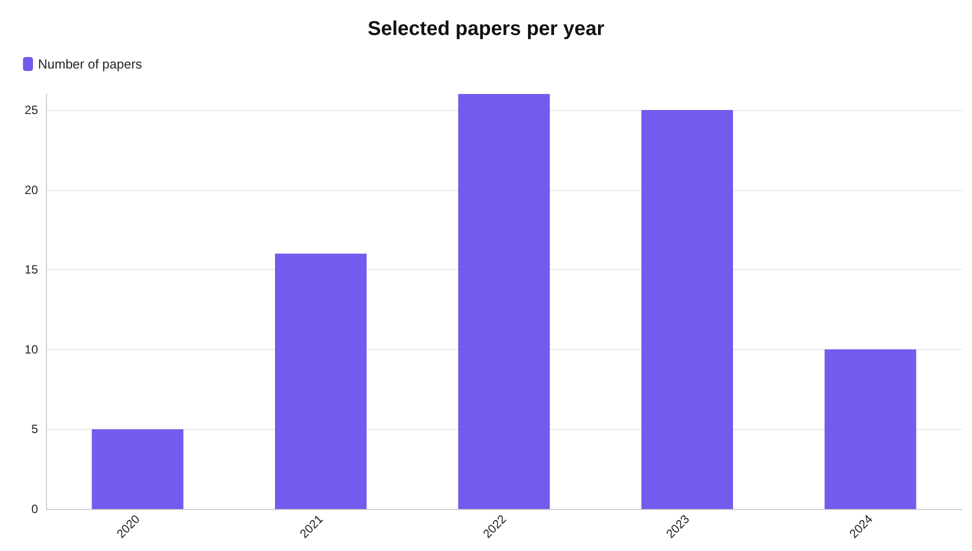  What do you see at coordinates (31, 109) in the screenshot?
I see `y-tick-label: 25` at bounding box center [31, 109].